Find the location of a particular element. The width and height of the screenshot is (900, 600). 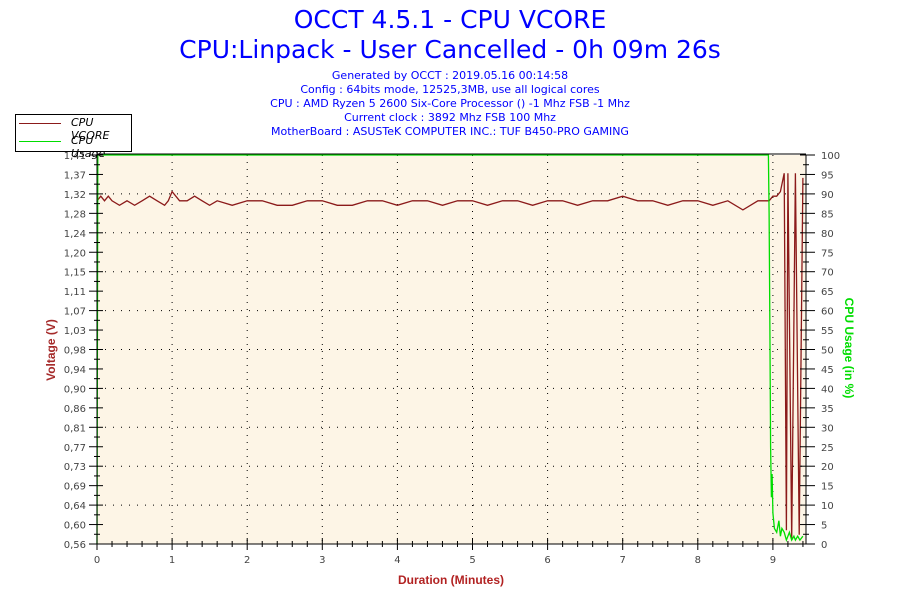

legend-item-vcore: CPU VCORE is located at coordinates (73, 128).